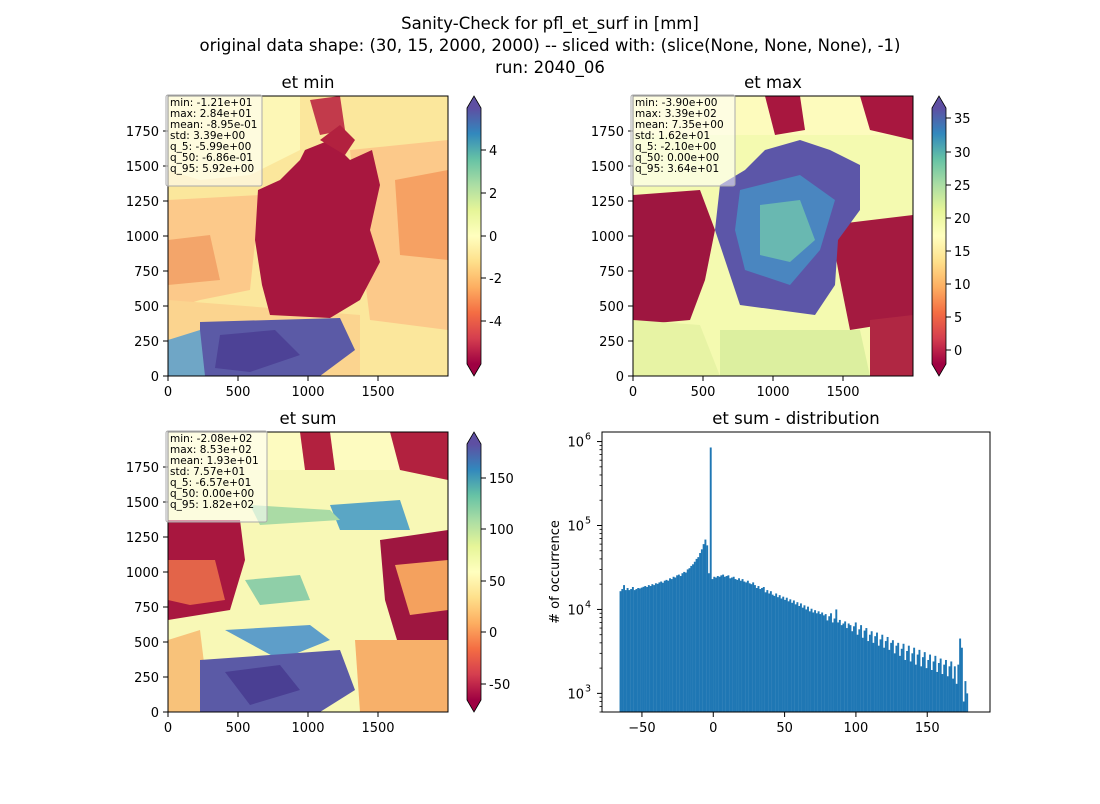 This screenshot has width=1100, height=804. Describe the element at coordinates (962, 186) in the screenshot. I see `colorbar-tick-label: 25` at that location.